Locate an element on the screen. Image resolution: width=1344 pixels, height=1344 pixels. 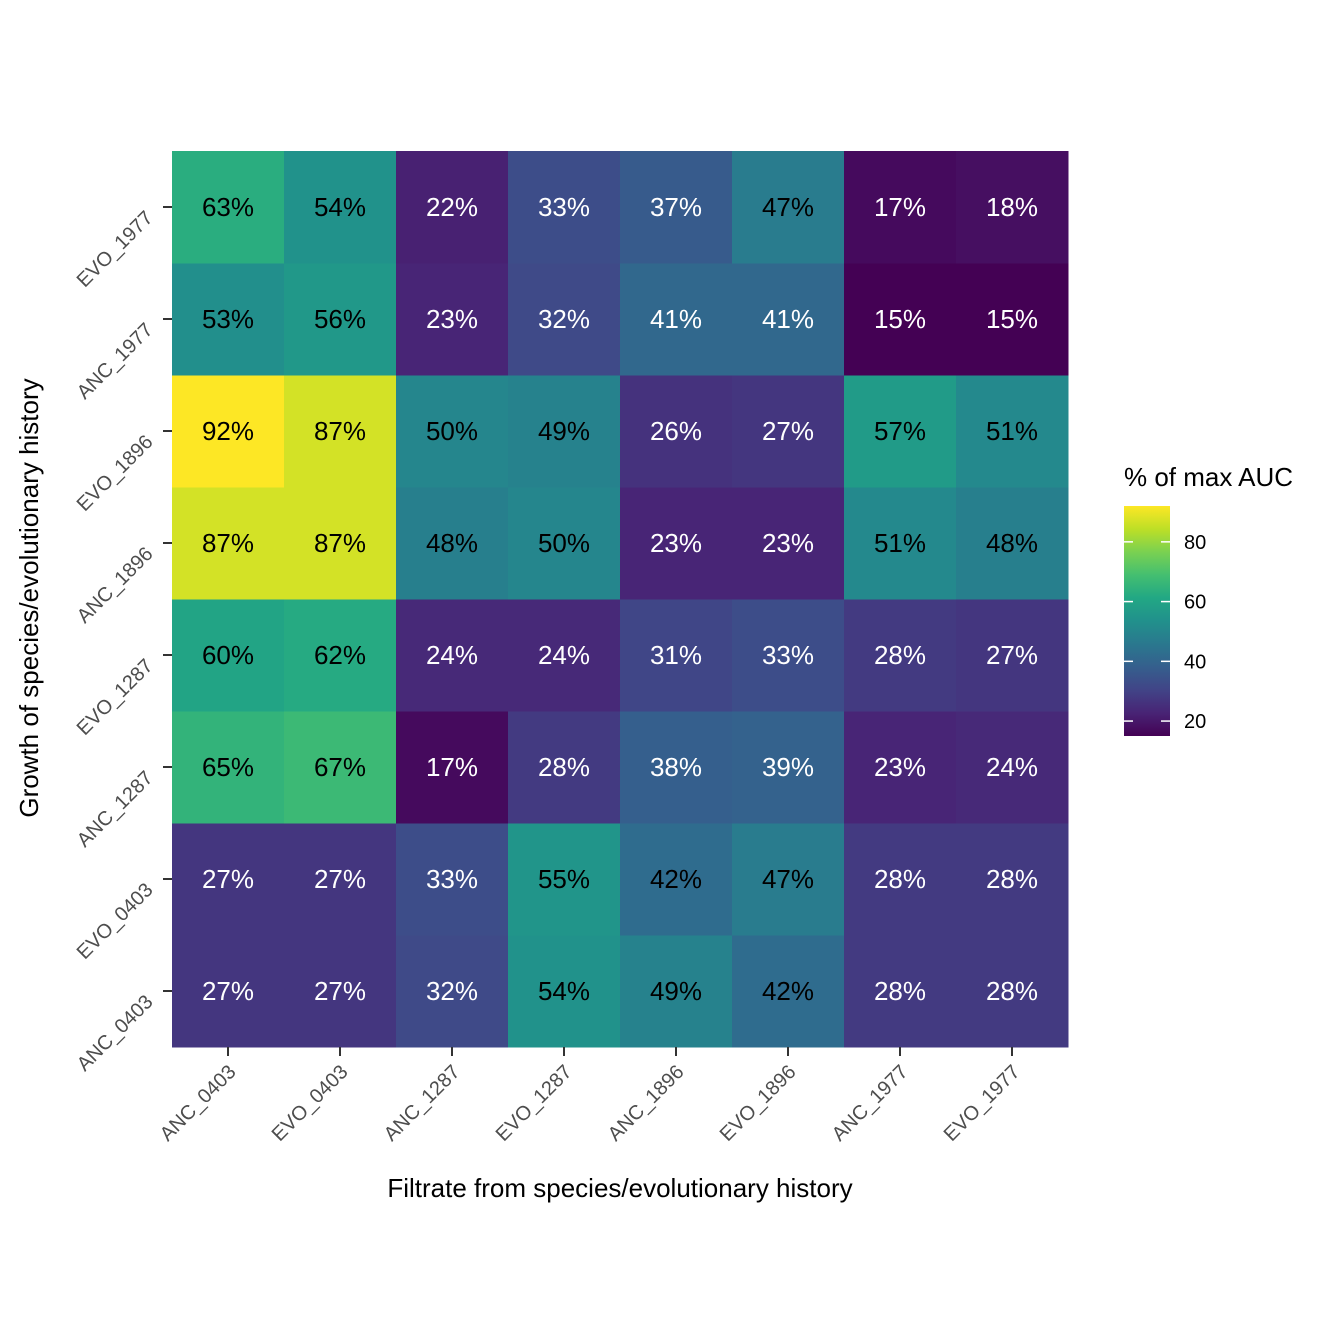
cell-value-label: 50% is located at coordinates (564, 543).